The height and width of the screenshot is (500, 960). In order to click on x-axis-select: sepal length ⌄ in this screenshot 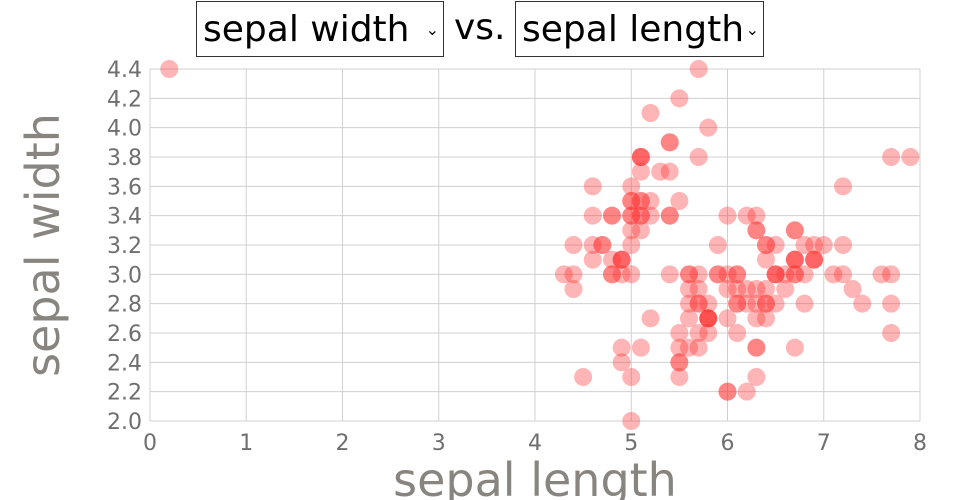, I will do `click(639, 29)`.